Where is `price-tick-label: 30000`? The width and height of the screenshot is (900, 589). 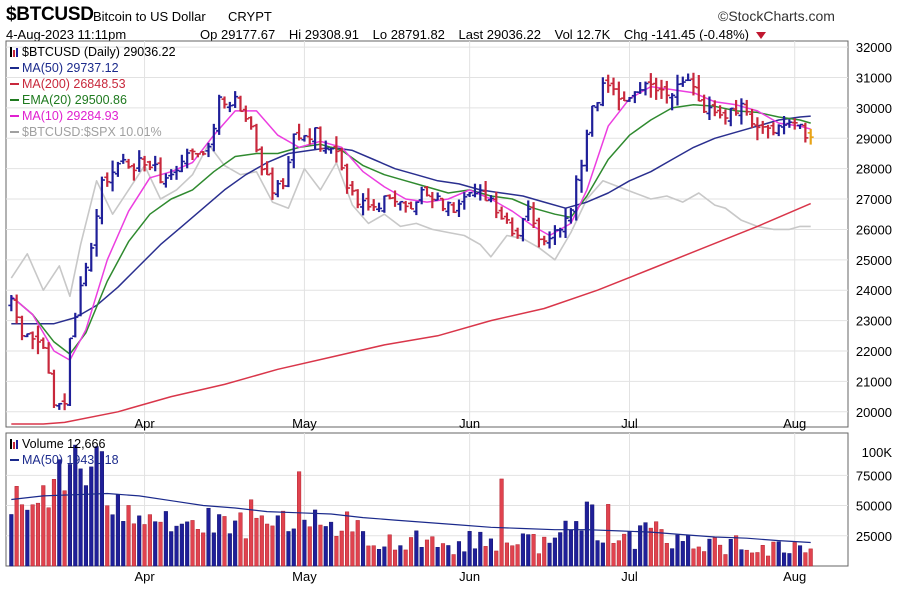 price-tick-label: 30000 is located at coordinates (874, 108).